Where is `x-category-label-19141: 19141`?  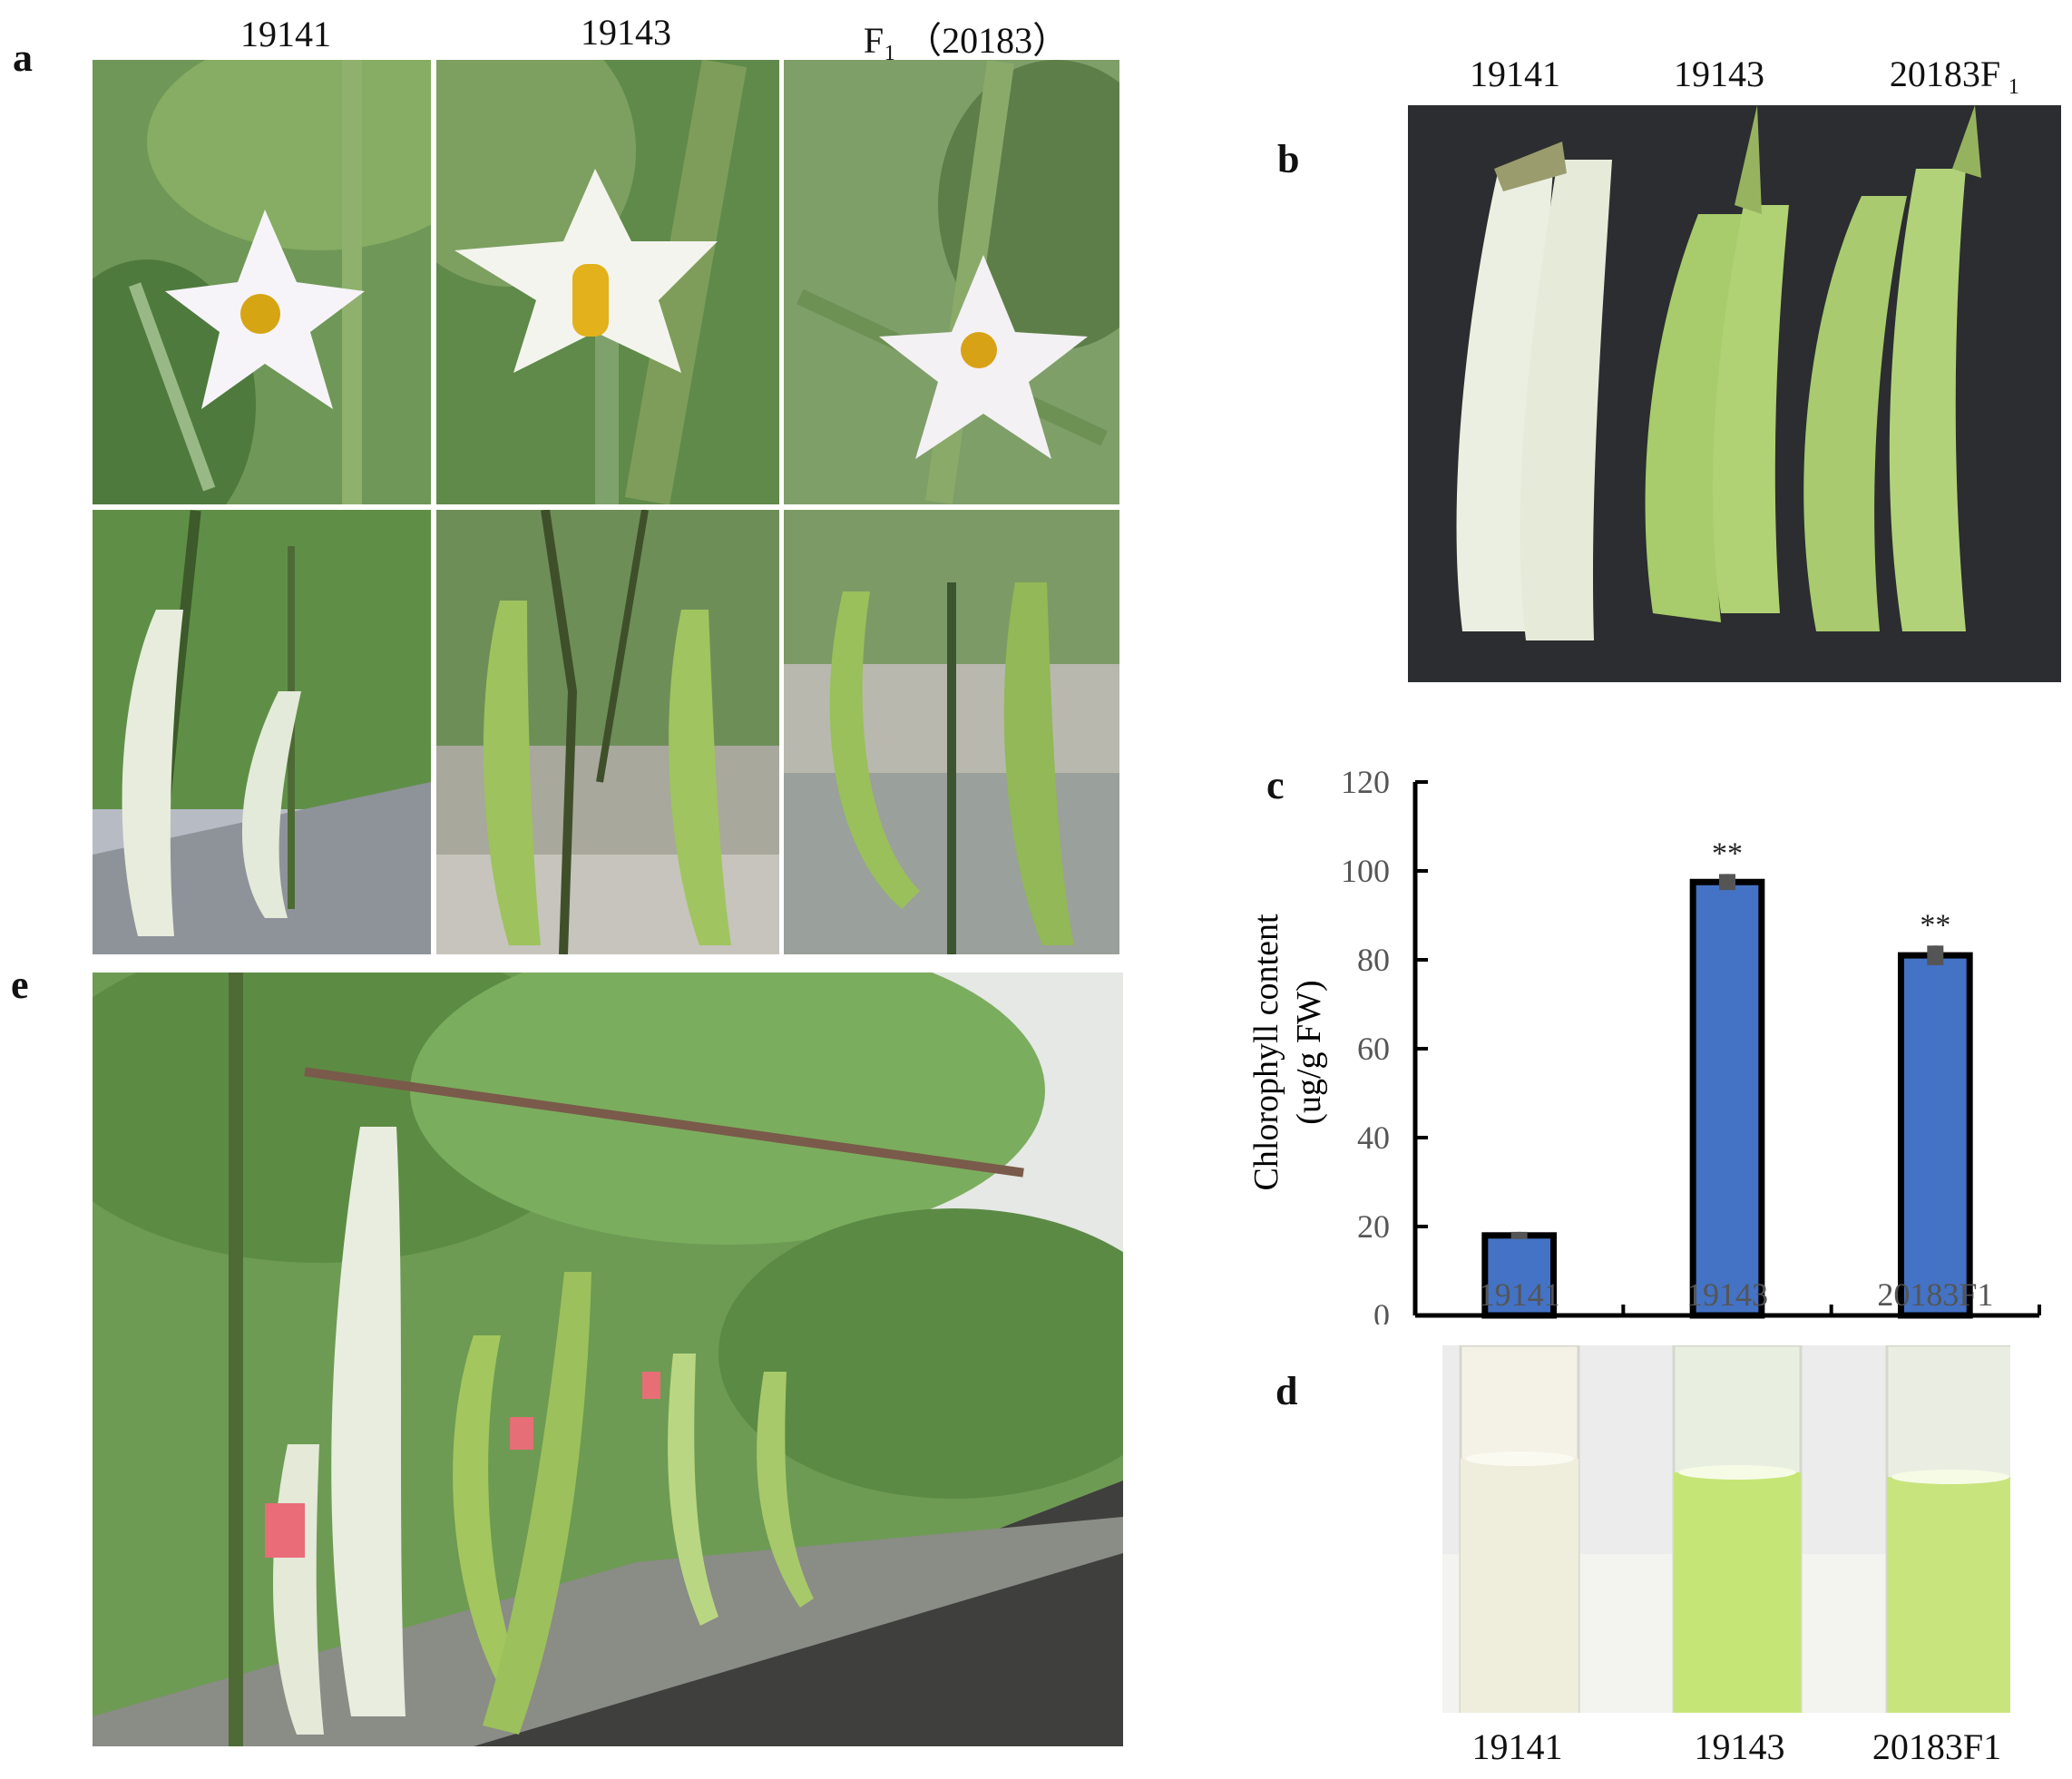 x-category-label-19141: 19141 is located at coordinates (1519, 1294).